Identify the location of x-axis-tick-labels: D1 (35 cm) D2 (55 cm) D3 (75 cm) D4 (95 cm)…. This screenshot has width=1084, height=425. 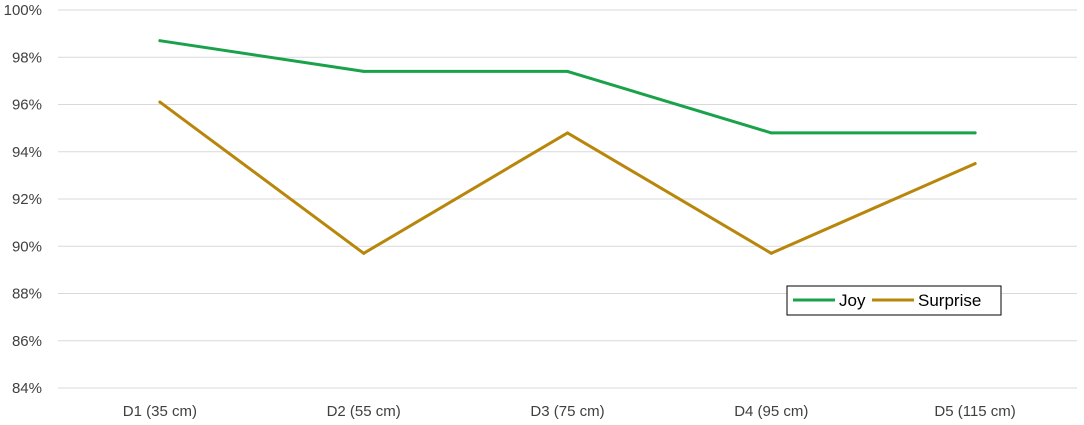
(569, 411).